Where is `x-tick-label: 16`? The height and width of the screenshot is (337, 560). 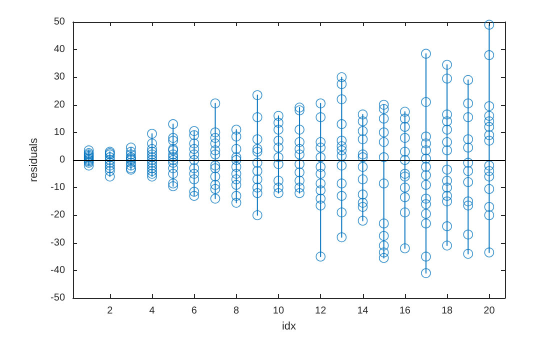
x-tick-label: 16 is located at coordinates (405, 311).